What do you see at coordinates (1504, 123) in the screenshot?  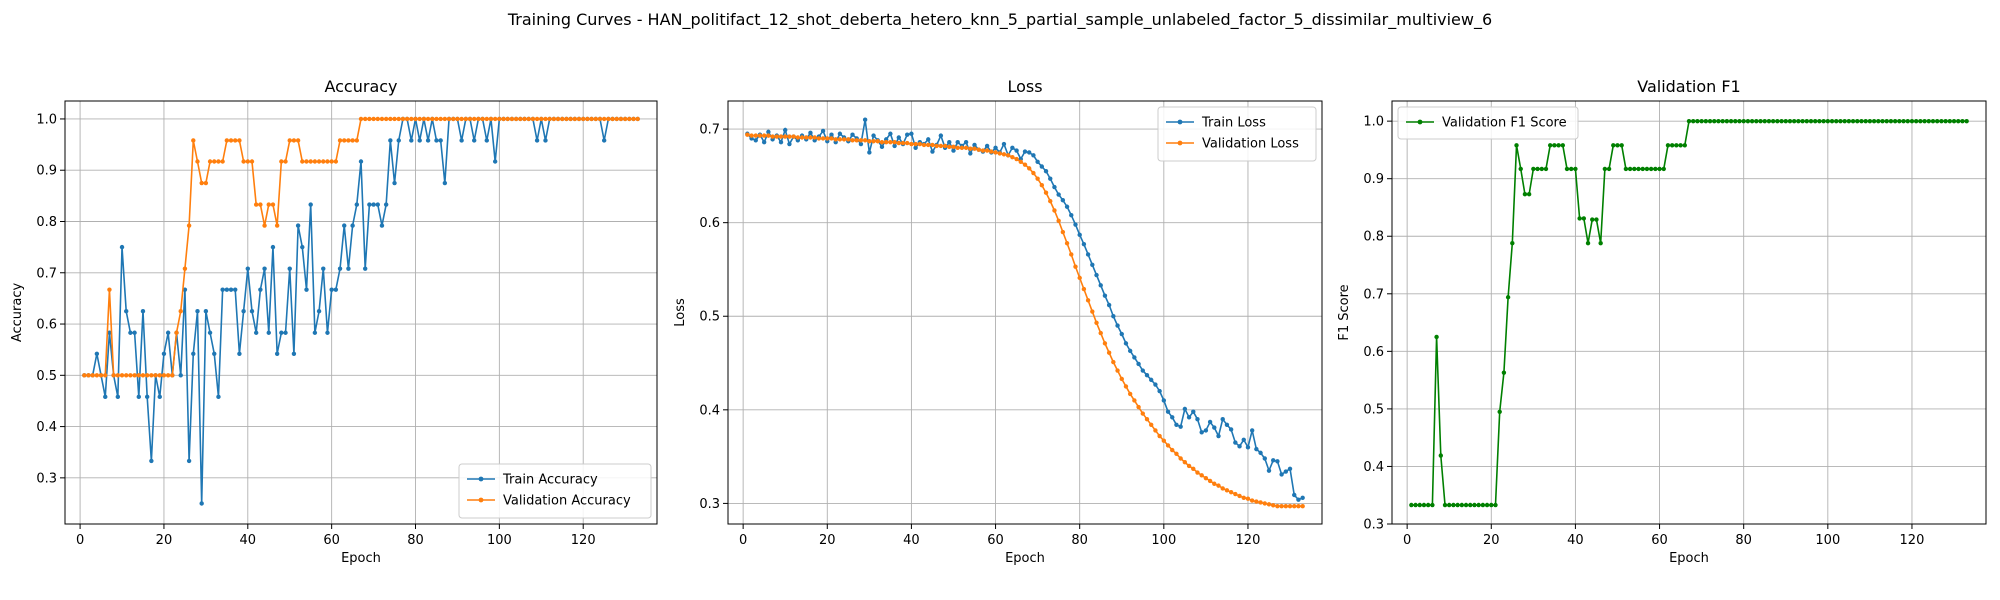 I see `legend-label: Validation F1 Score` at bounding box center [1504, 123].